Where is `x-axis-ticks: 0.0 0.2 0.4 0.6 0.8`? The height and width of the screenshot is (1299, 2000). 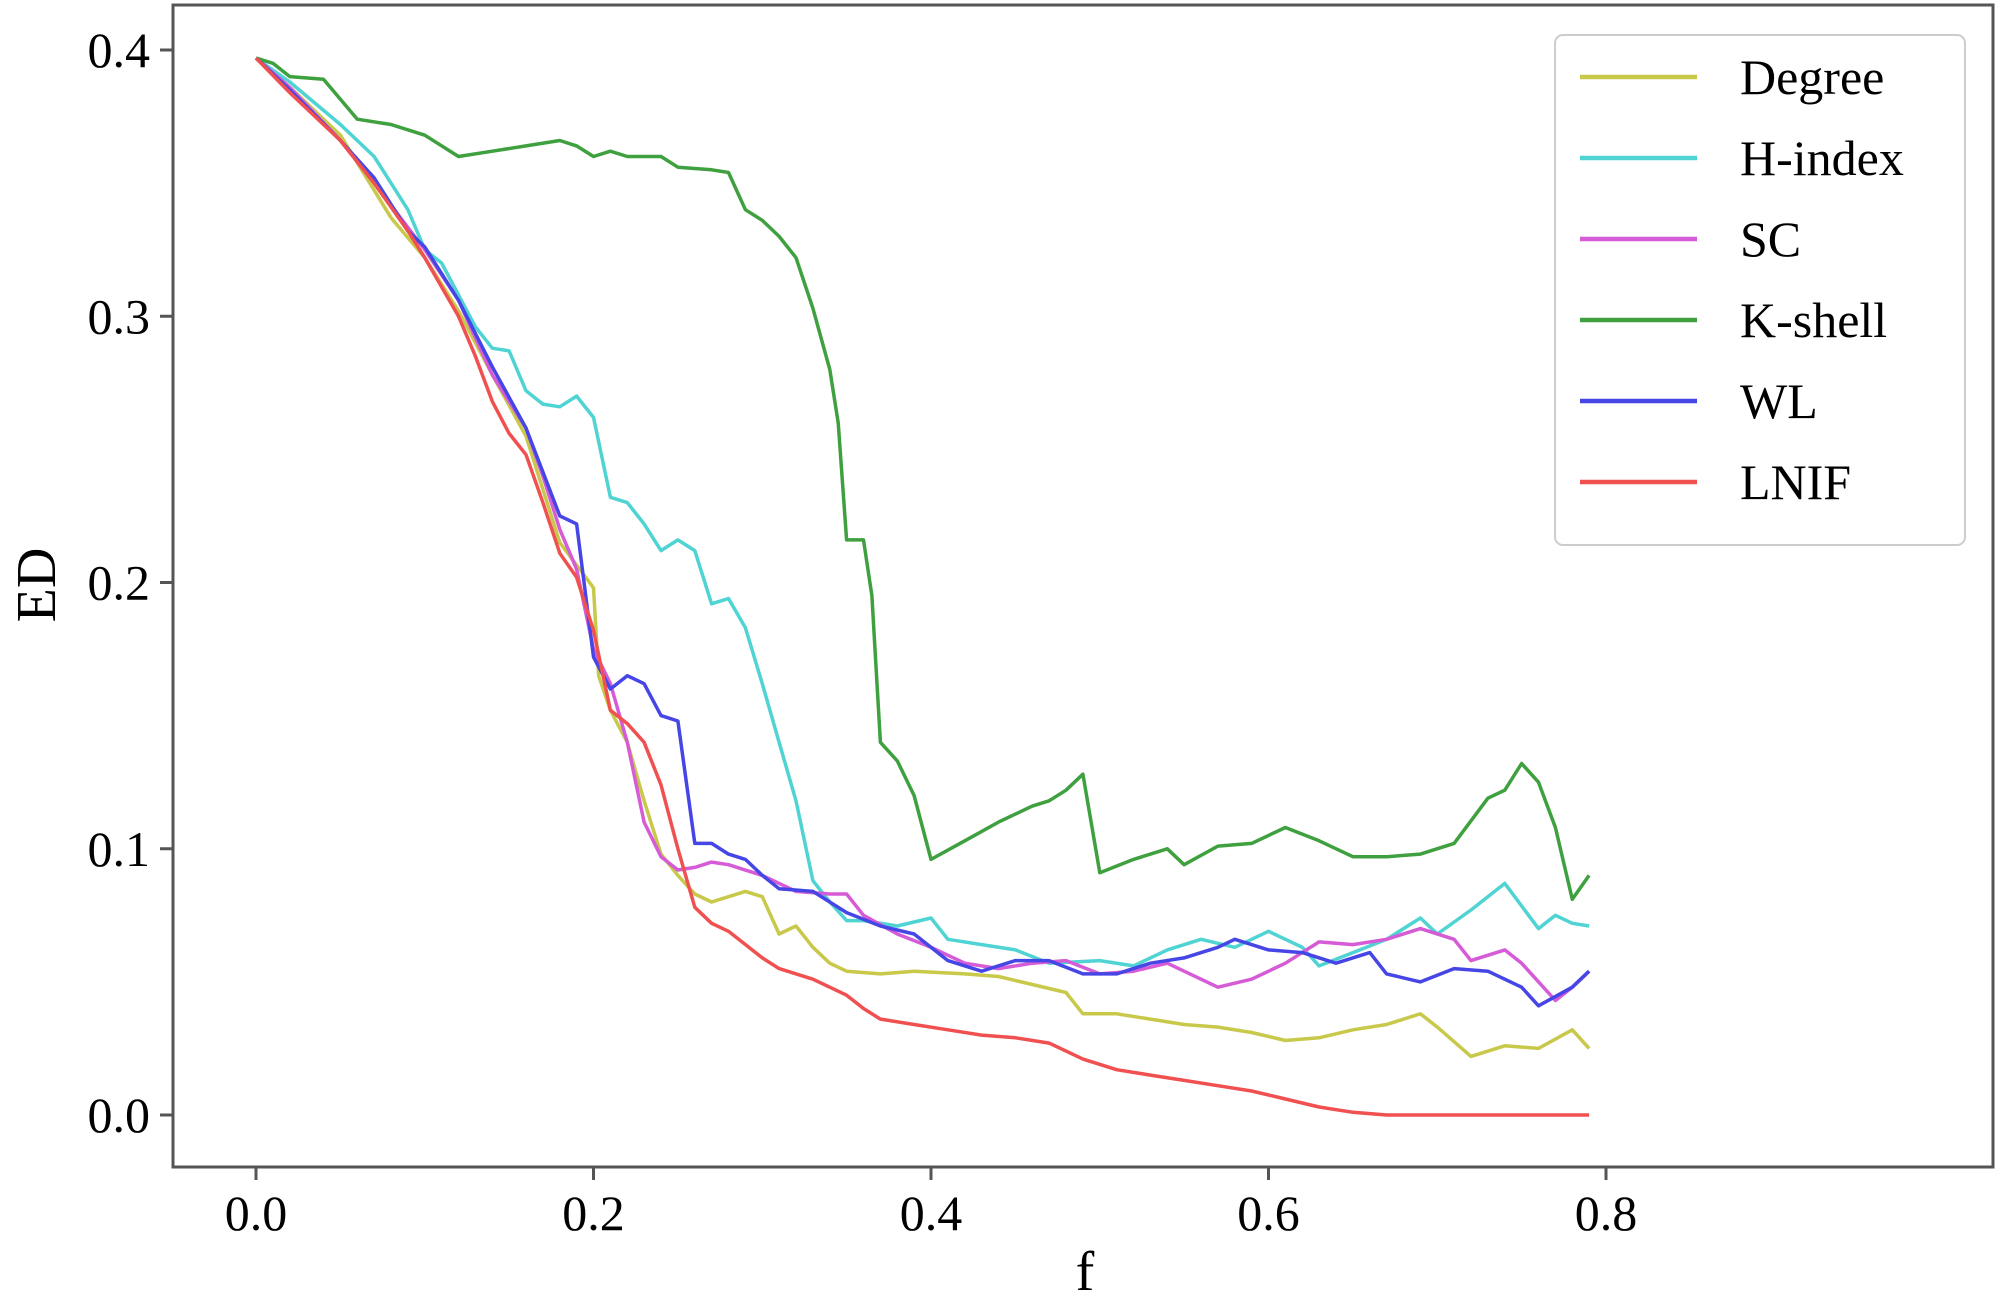 x-axis-ticks: 0.0 0.2 0.4 0.6 0.8 is located at coordinates (931, 1204).